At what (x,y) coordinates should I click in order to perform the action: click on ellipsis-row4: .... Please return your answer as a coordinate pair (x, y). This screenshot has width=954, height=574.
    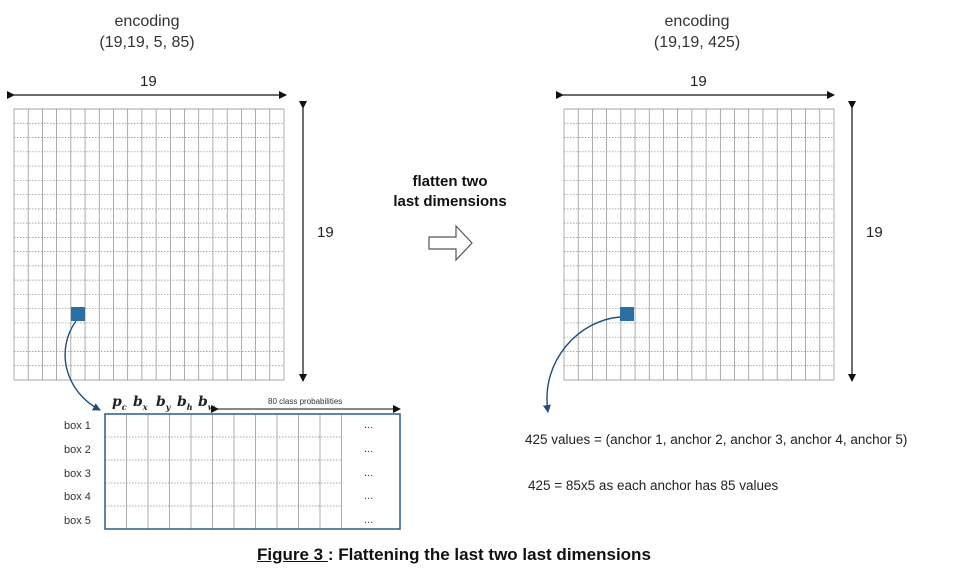
    Looking at the image, I should click on (369, 496).